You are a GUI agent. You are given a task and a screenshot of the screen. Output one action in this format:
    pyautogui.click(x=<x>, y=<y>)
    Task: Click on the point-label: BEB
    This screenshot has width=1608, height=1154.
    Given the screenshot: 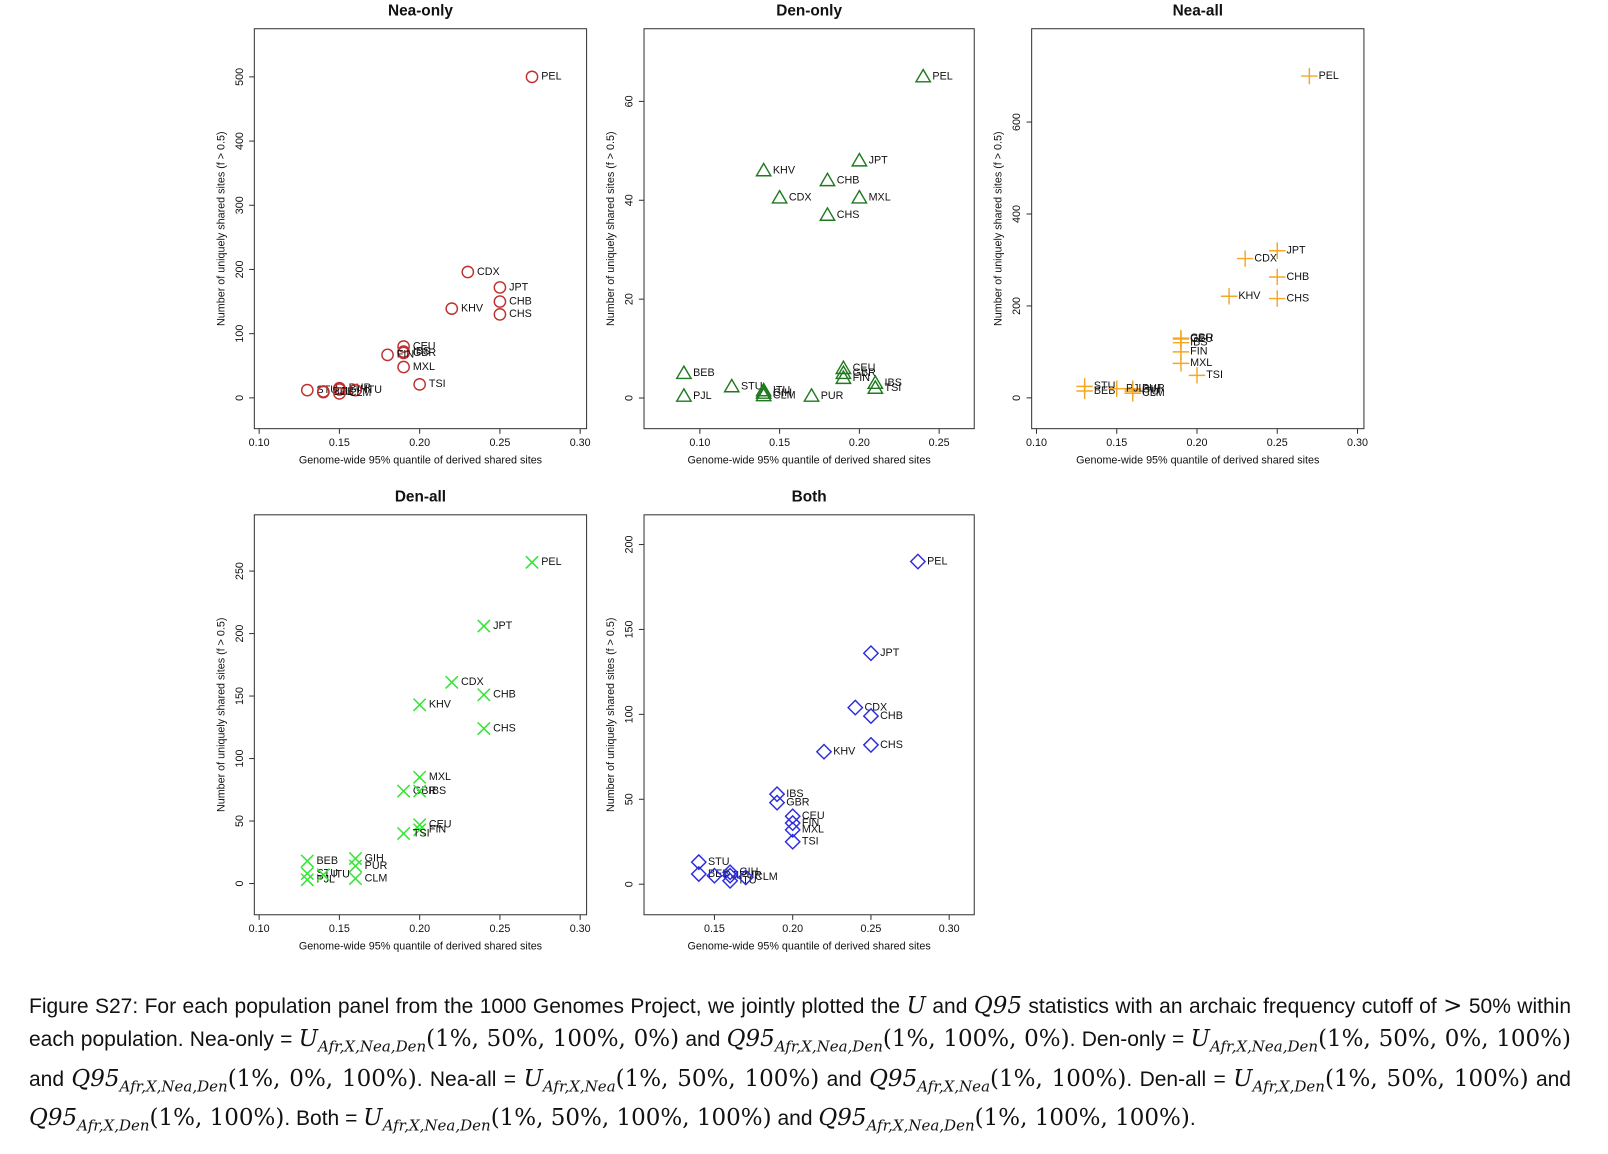 What is the action you would take?
    pyautogui.click(x=328, y=861)
    